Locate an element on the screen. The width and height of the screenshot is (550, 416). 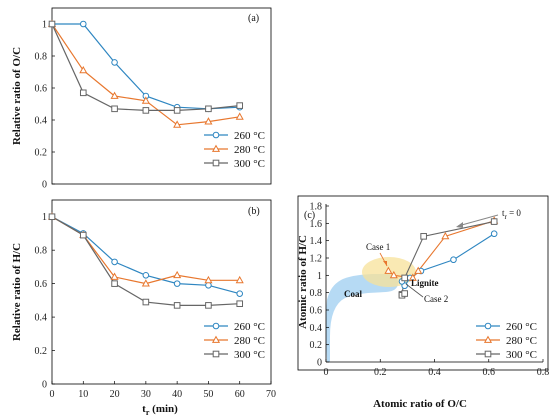
chart-b-ytick-label-2: 0.4 is located at coordinates (41, 318).